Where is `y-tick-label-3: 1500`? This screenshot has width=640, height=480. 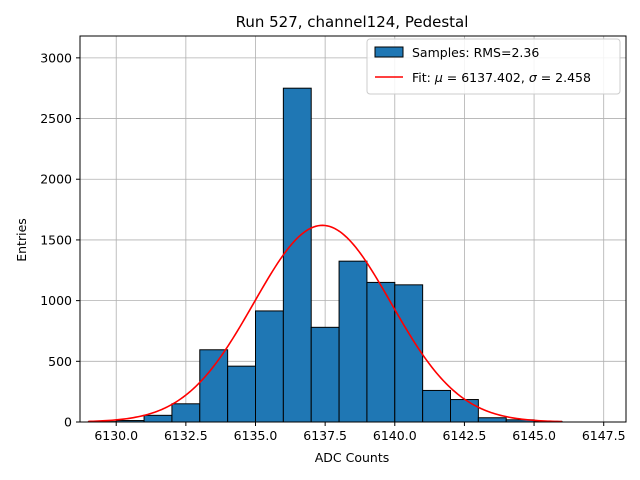 y-tick-label-3: 1500 is located at coordinates (56, 239).